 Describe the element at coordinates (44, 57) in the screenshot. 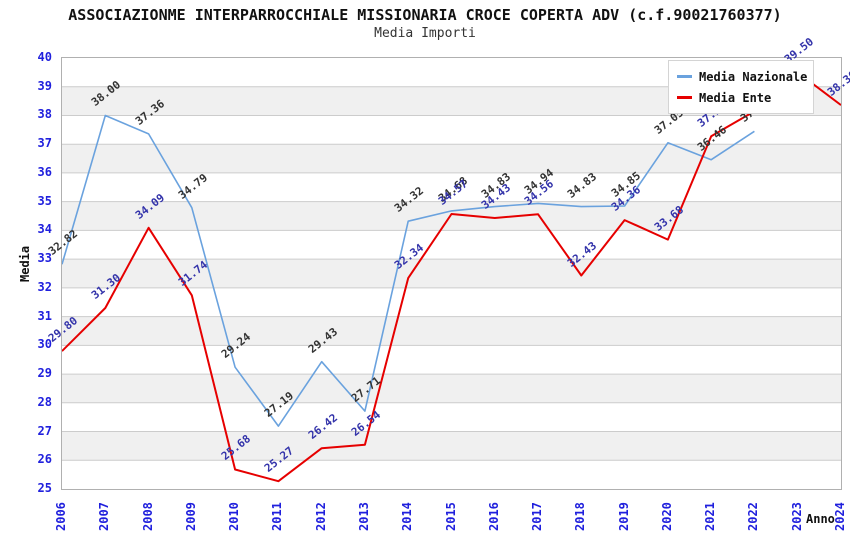

I see `y-axis-tick-label: 40` at that location.